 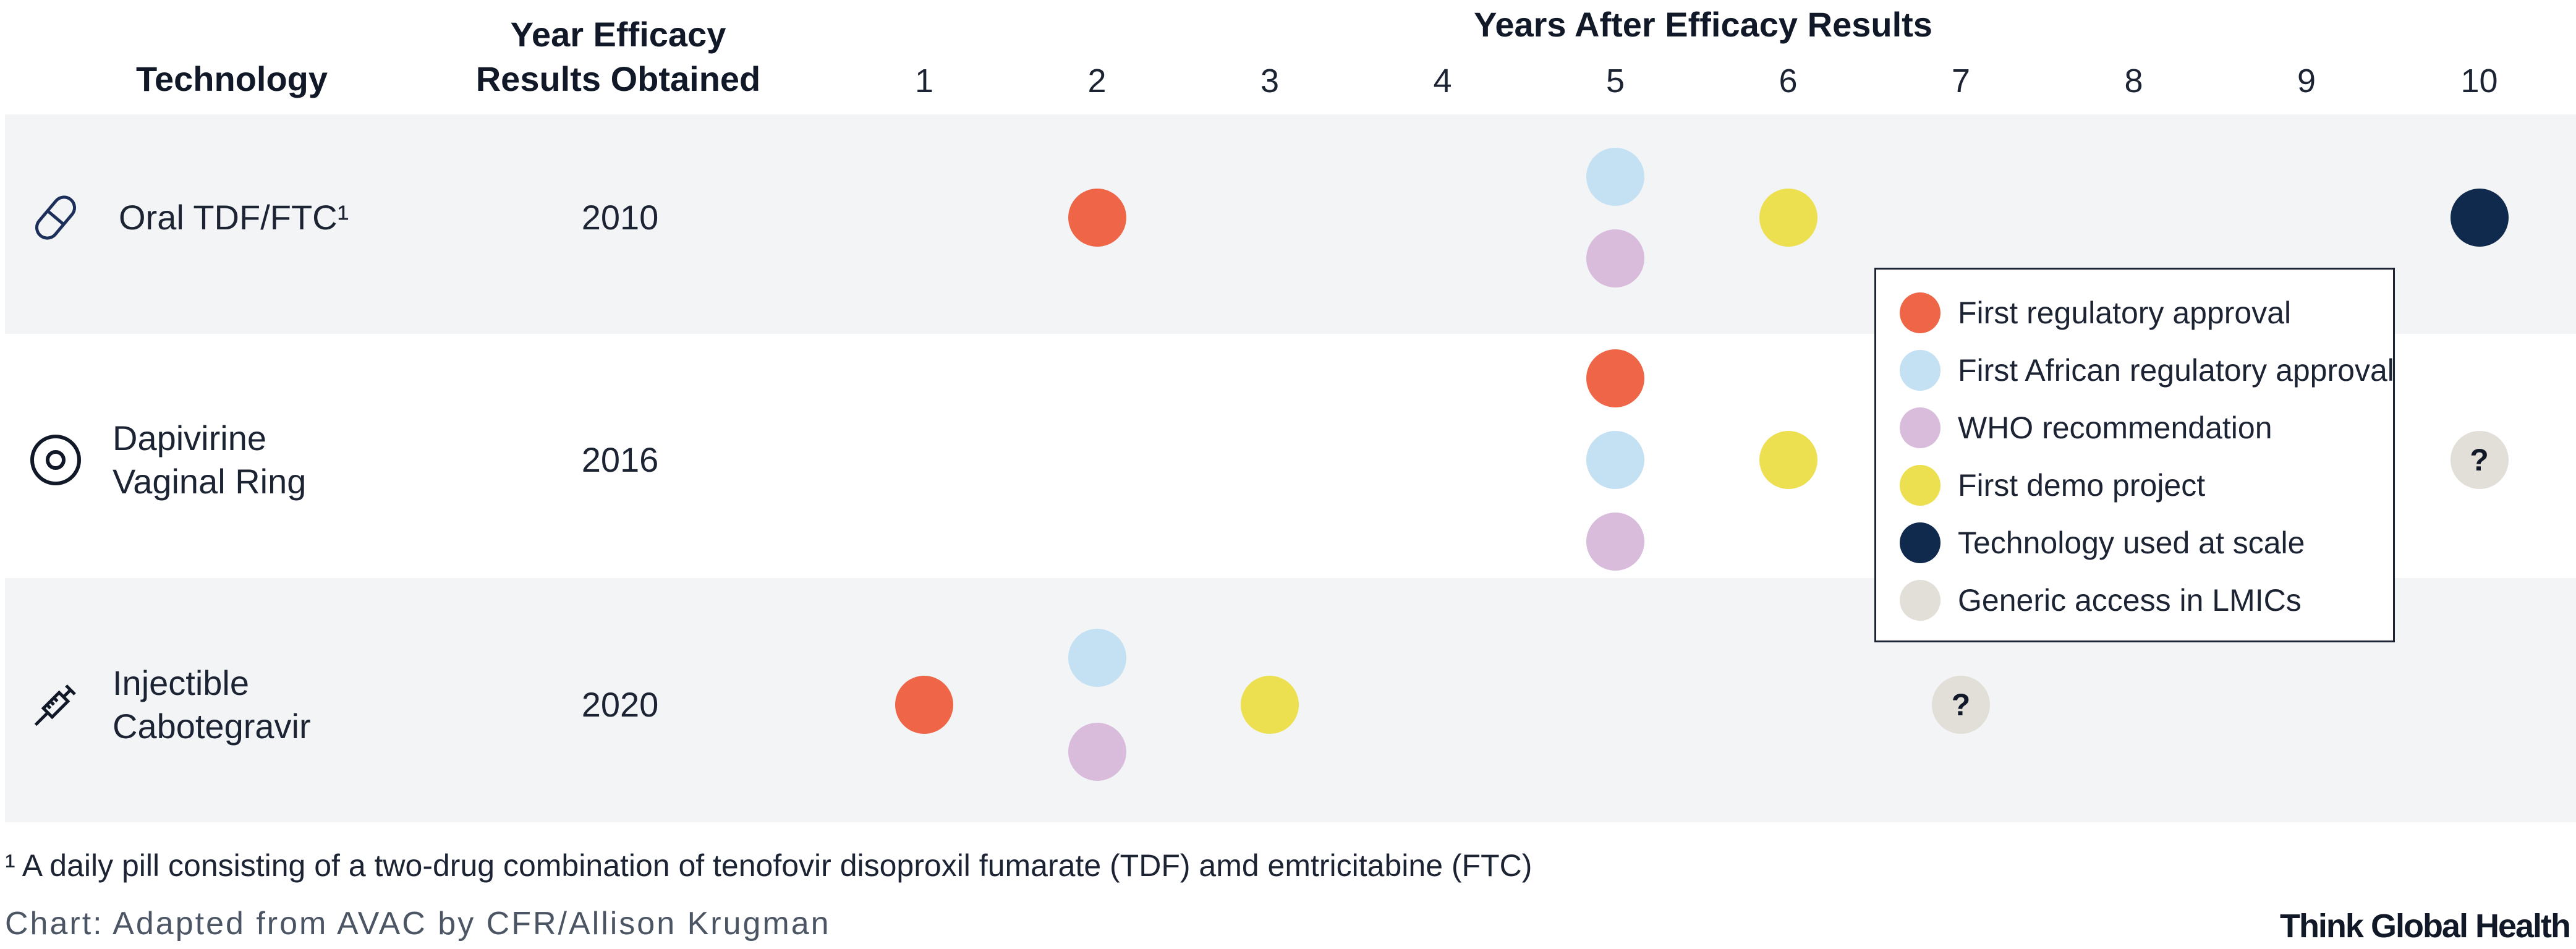 I want to click on header-years-after: Years After Efficacy Results, so click(x=1703, y=24).